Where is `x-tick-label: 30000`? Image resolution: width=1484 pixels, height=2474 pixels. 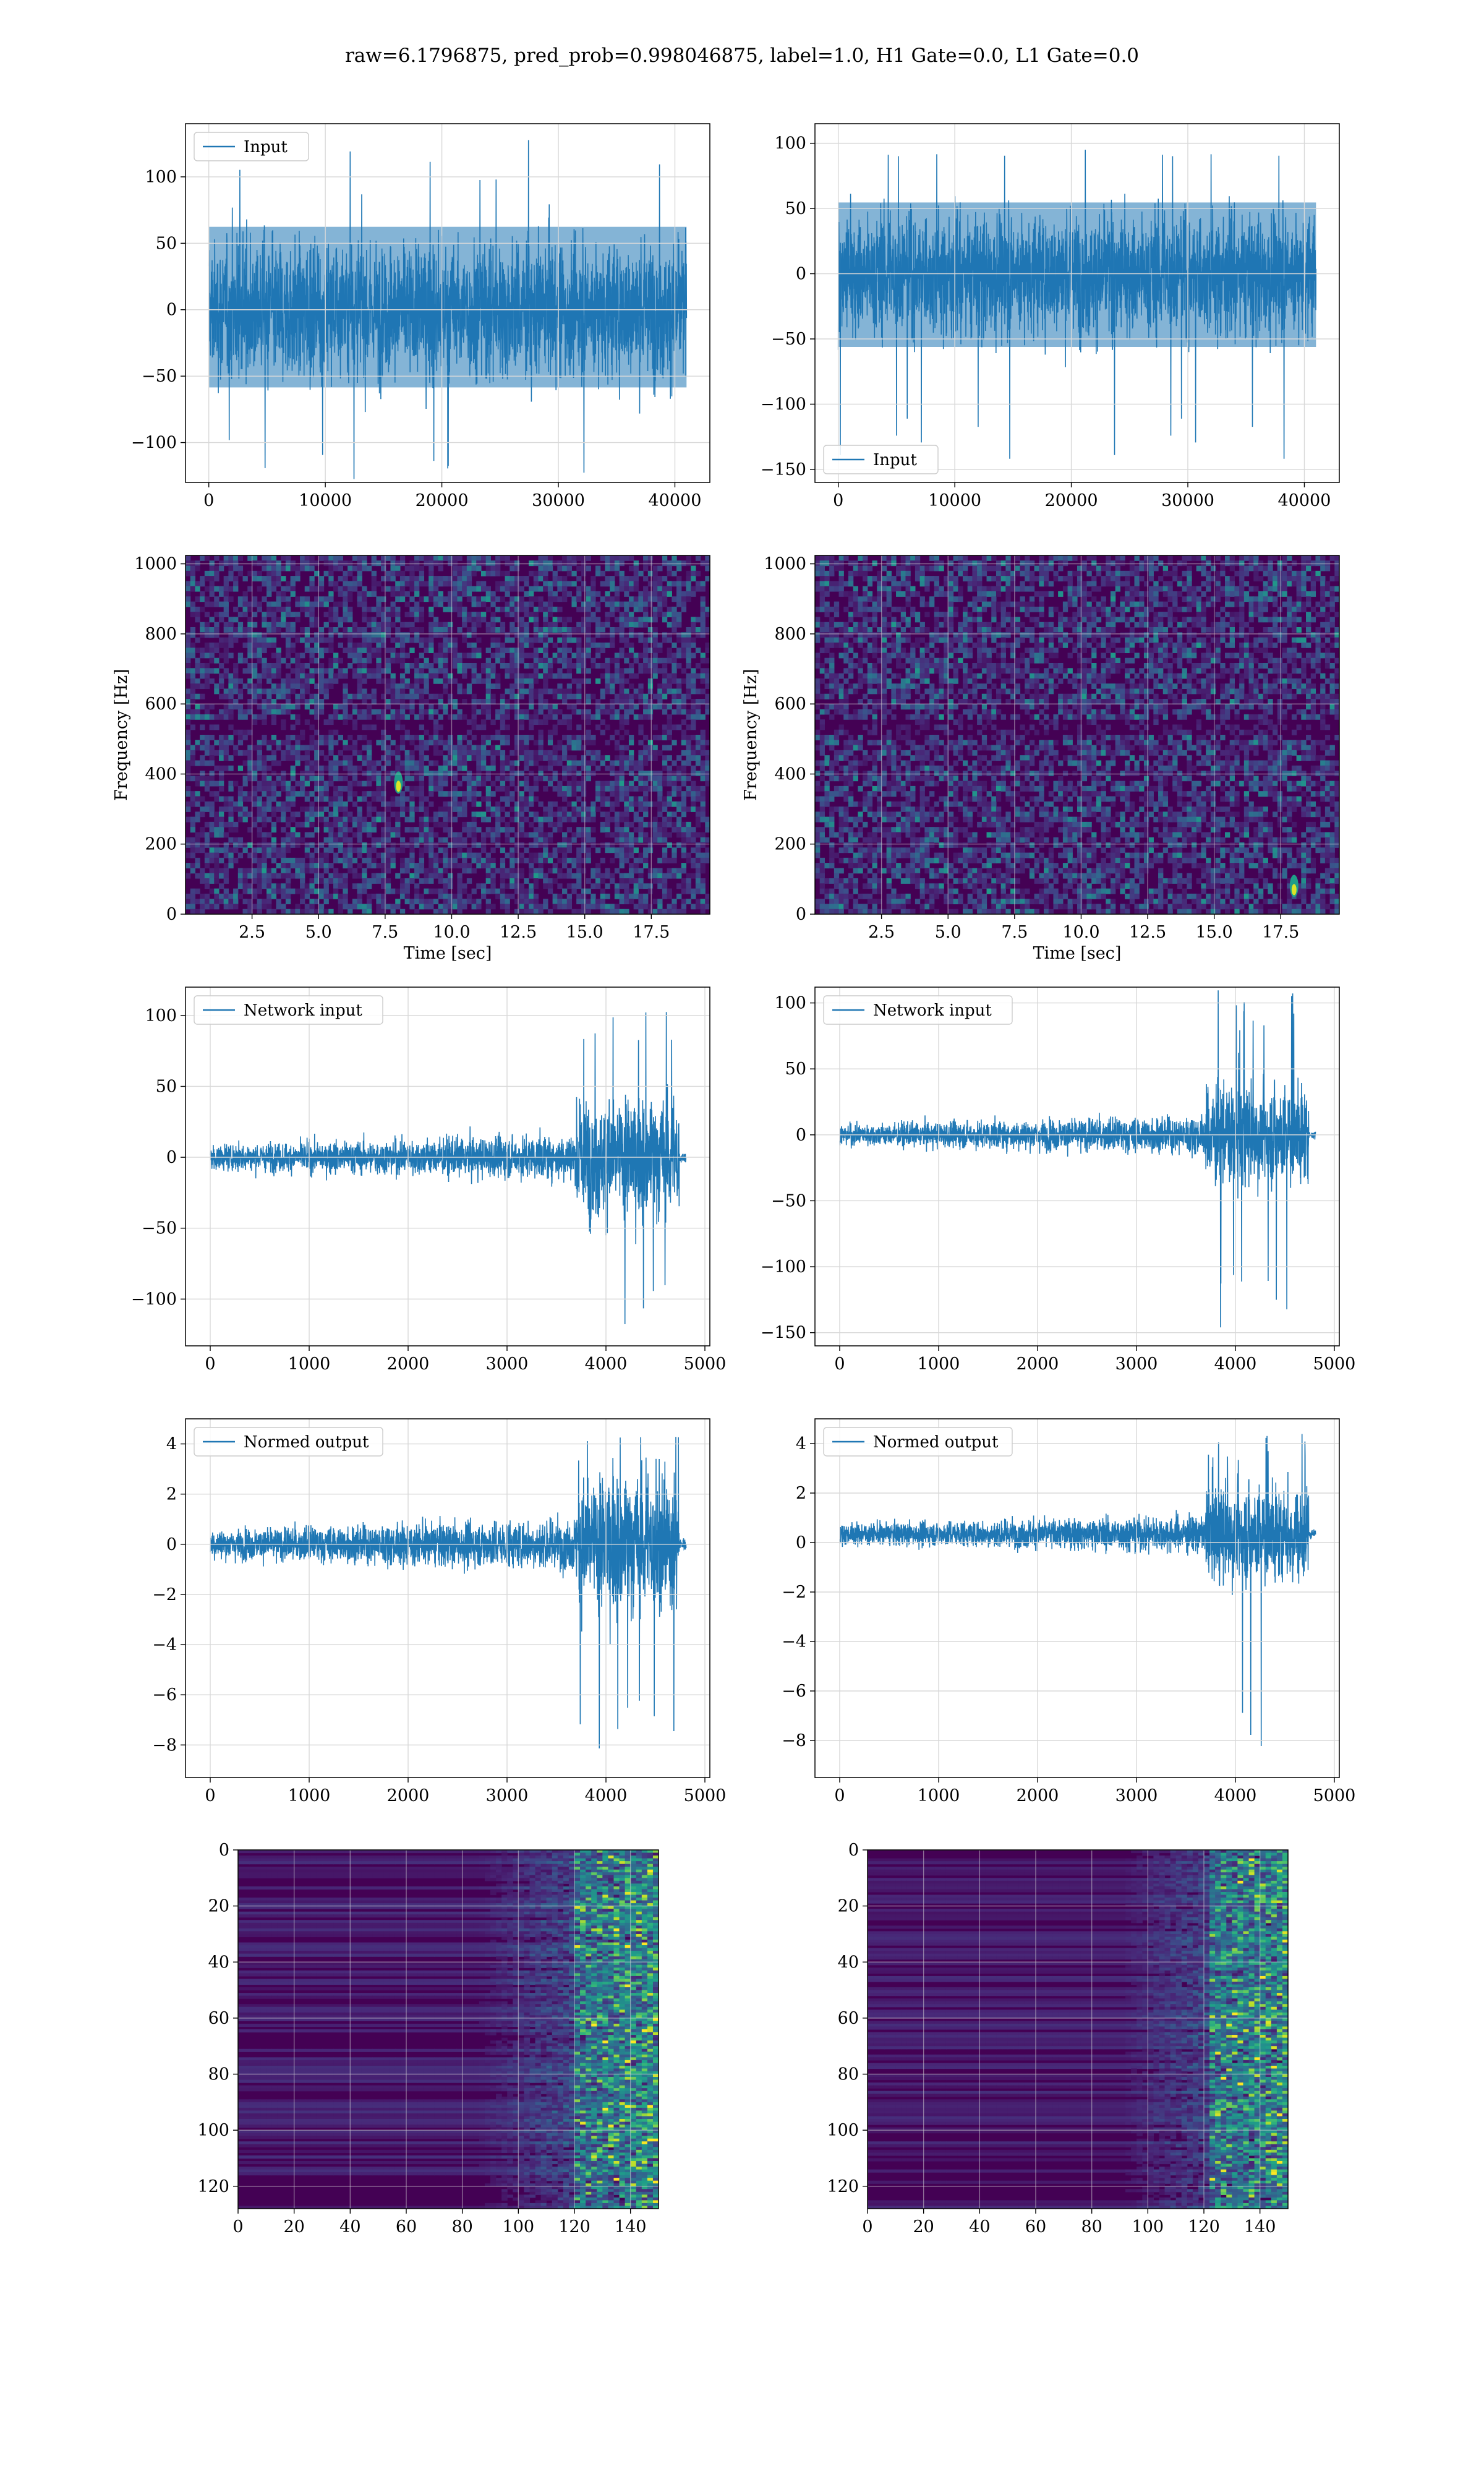 x-tick-label: 30000 is located at coordinates (558, 500).